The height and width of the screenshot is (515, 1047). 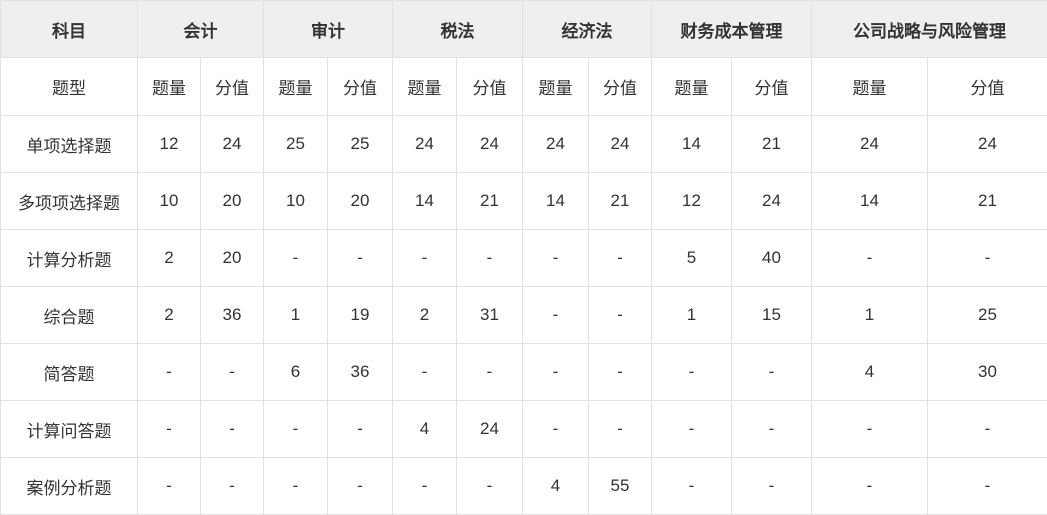 I want to click on corner-header-subject: 科目, so click(x=69, y=29).